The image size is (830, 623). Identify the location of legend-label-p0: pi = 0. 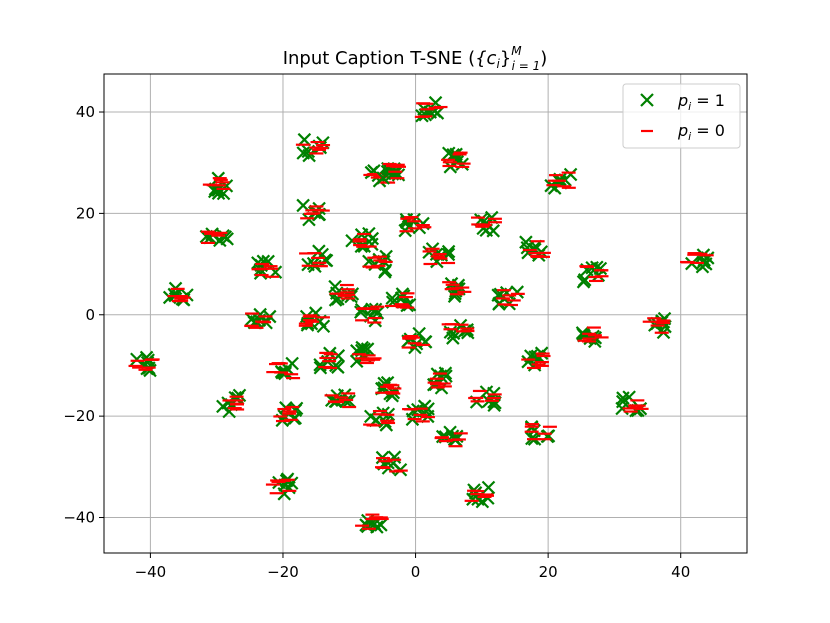
(701, 132).